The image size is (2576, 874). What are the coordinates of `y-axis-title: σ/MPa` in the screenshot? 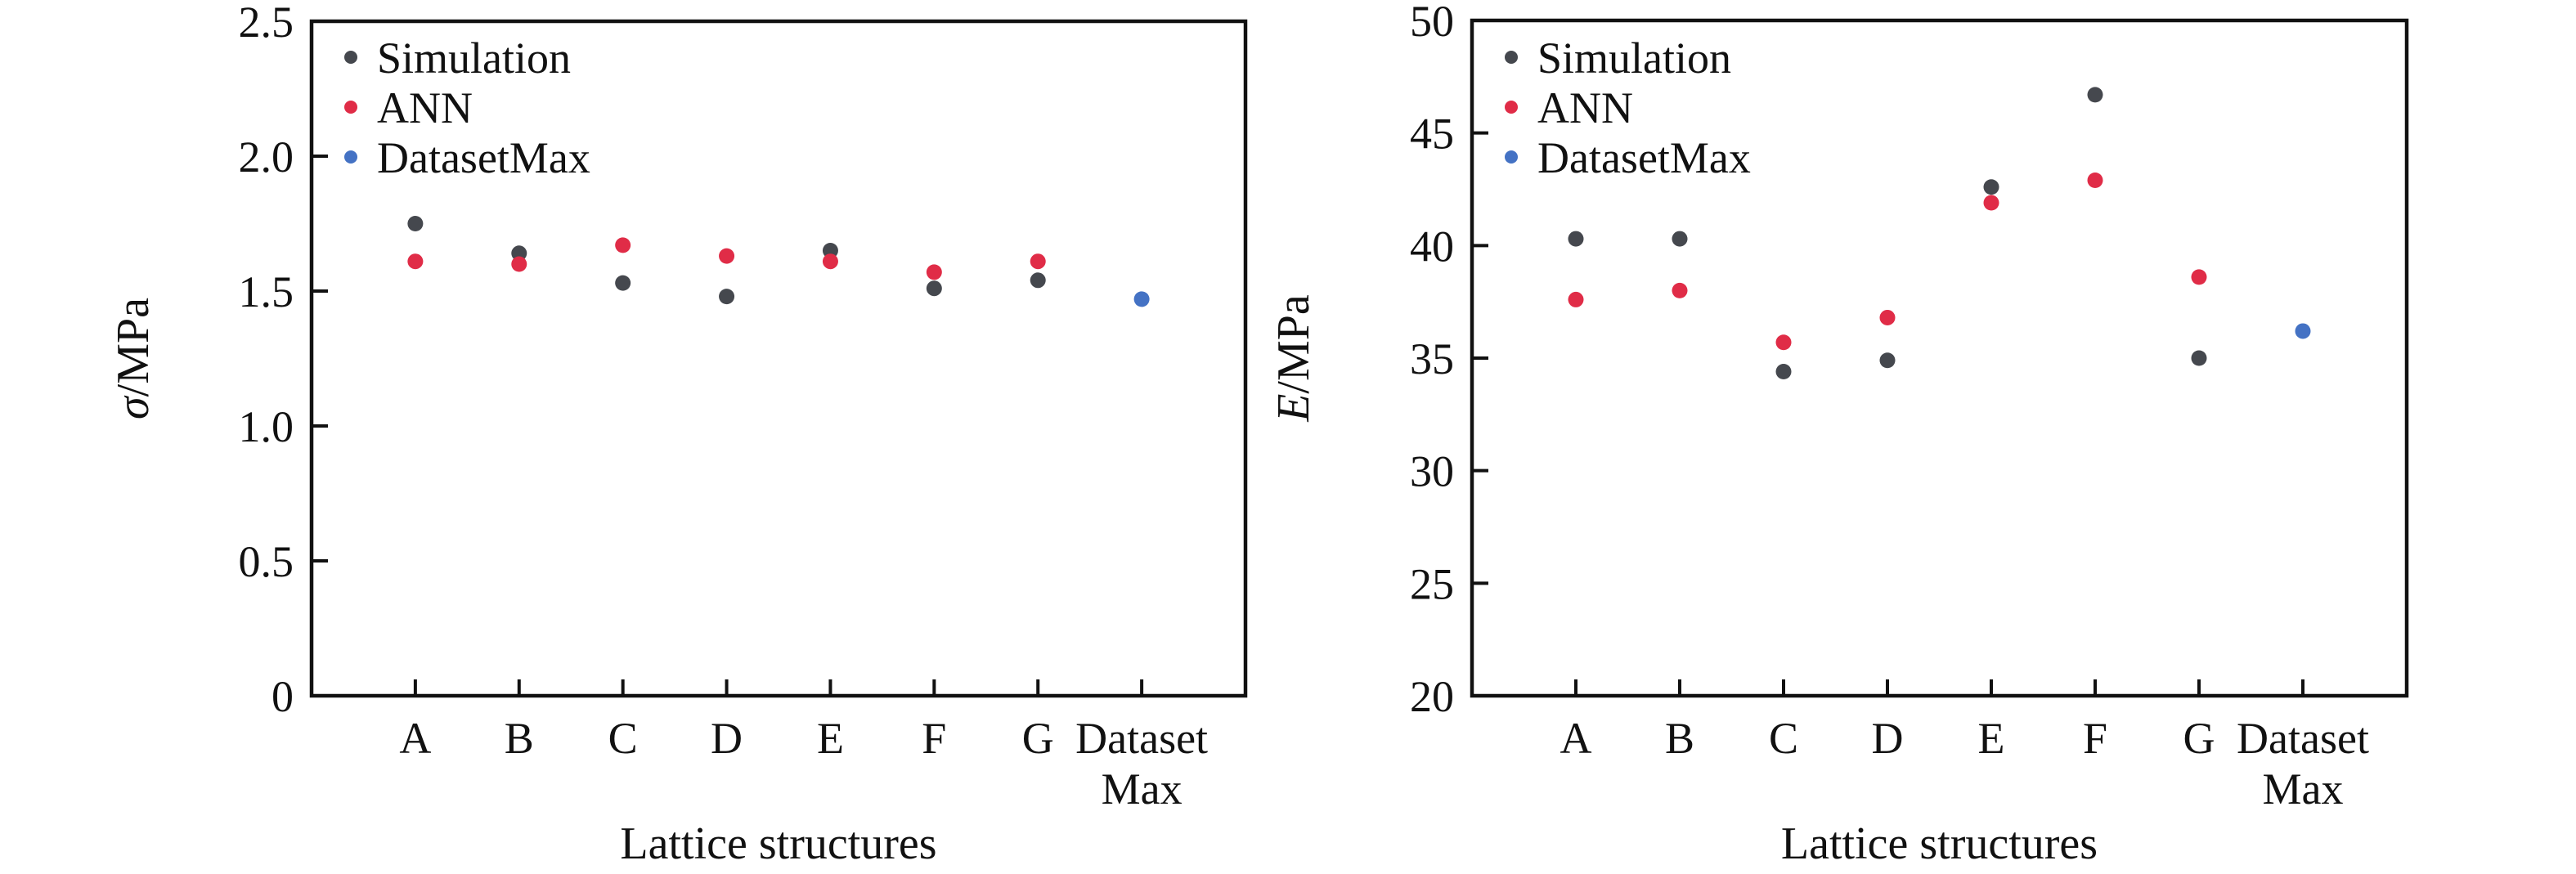 It's located at (133, 358).